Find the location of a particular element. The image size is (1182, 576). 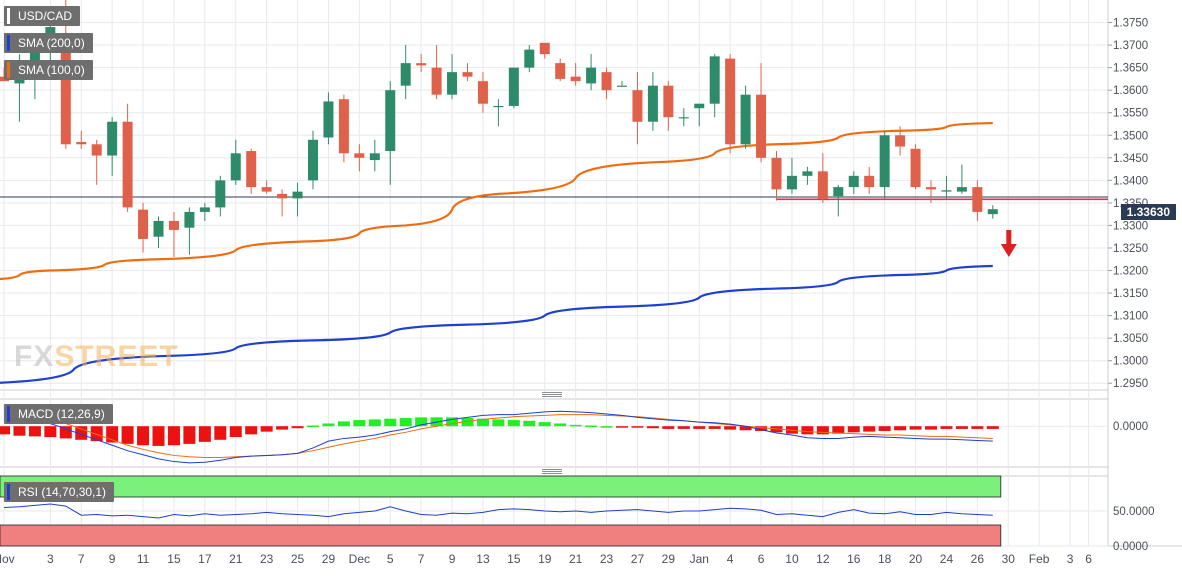

x-tick-label: 21 is located at coordinates (236, 559).